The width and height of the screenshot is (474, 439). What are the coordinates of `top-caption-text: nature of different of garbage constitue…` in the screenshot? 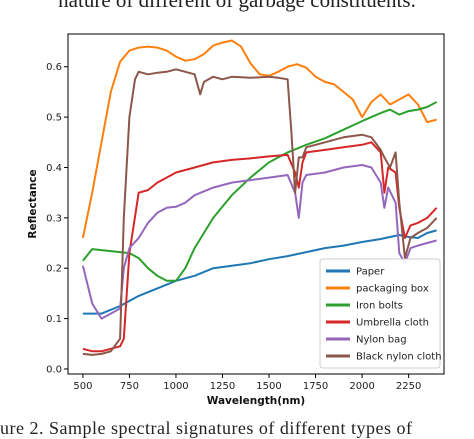 It's located at (237, 6).